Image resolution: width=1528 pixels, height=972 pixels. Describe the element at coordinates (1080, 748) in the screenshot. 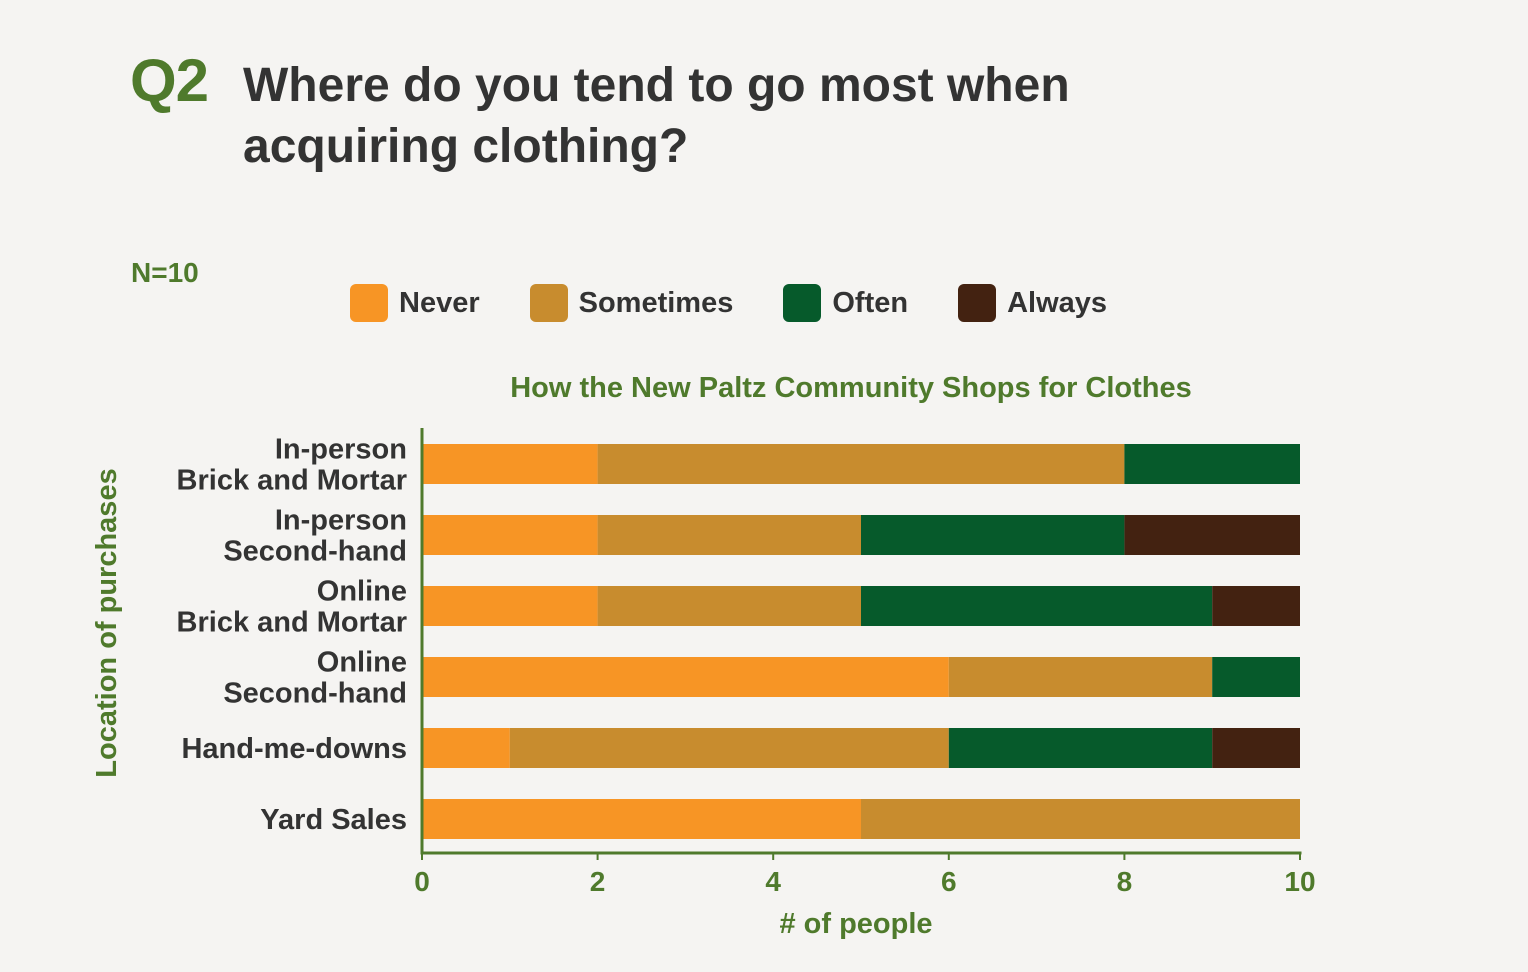

I see `bar-hand-me-downs-often` at that location.